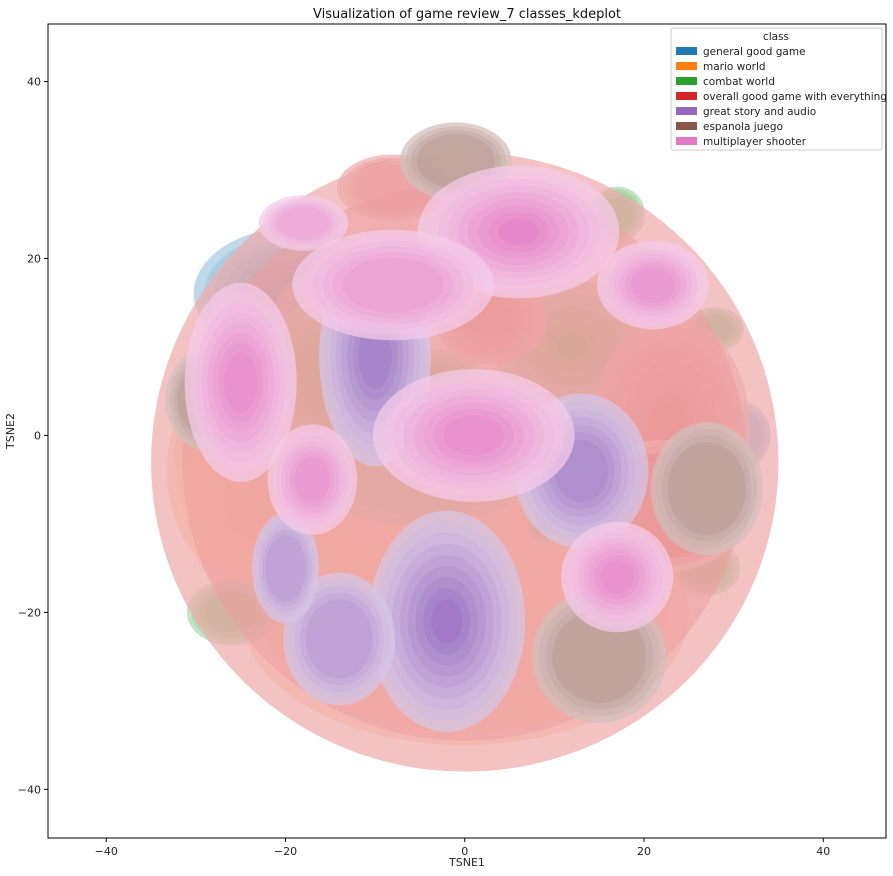  What do you see at coordinates (285, 851) in the screenshot?
I see `x-tick-label: −20` at bounding box center [285, 851].